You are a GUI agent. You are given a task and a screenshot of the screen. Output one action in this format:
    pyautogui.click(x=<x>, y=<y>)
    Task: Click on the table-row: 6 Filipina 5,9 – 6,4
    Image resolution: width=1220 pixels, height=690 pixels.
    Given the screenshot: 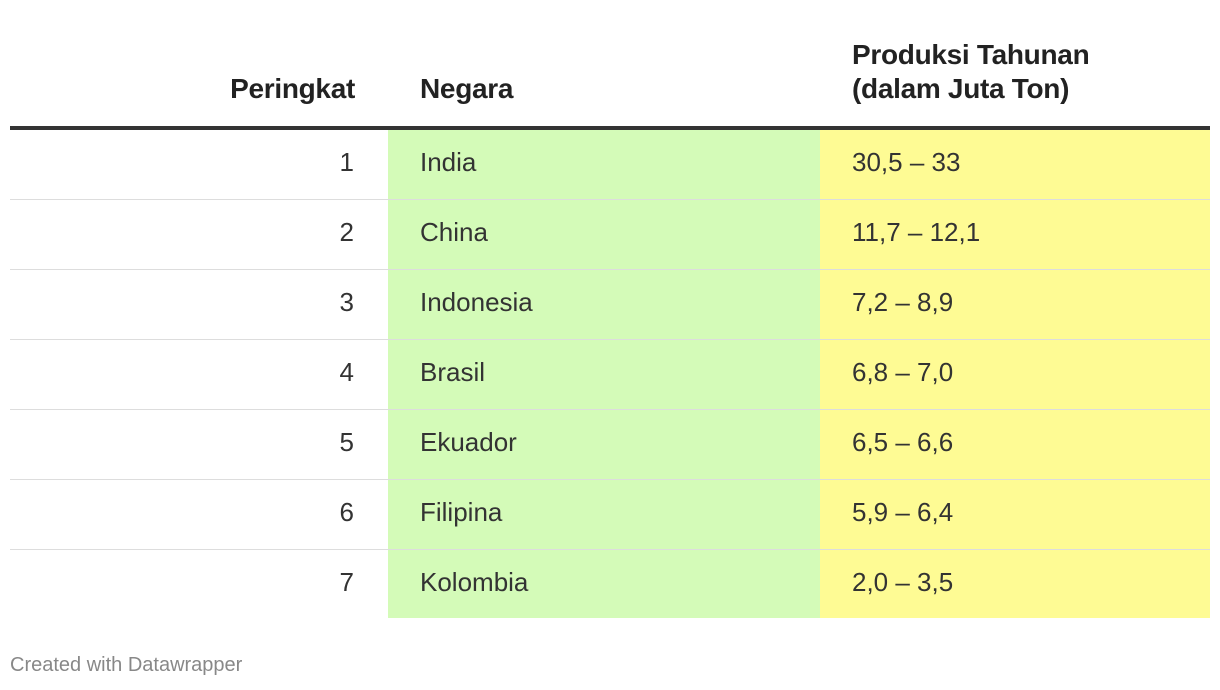 What is the action you would take?
    pyautogui.click(x=610, y=514)
    